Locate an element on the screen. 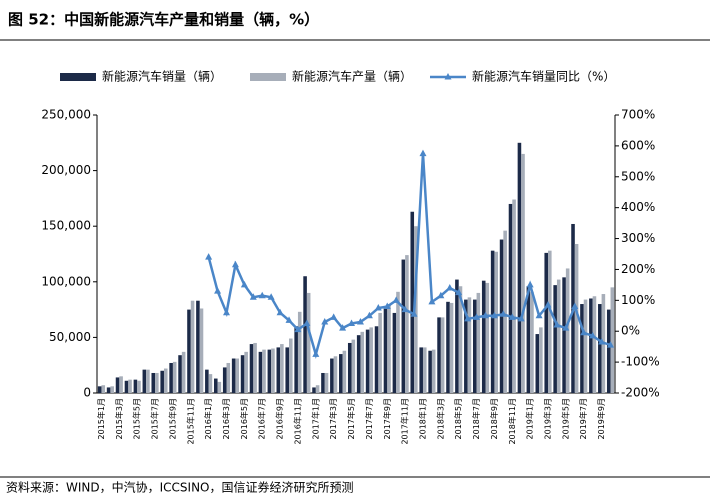 This screenshot has height=497, width=710. x-tick-label: 2017年3月 is located at coordinates (333, 418).